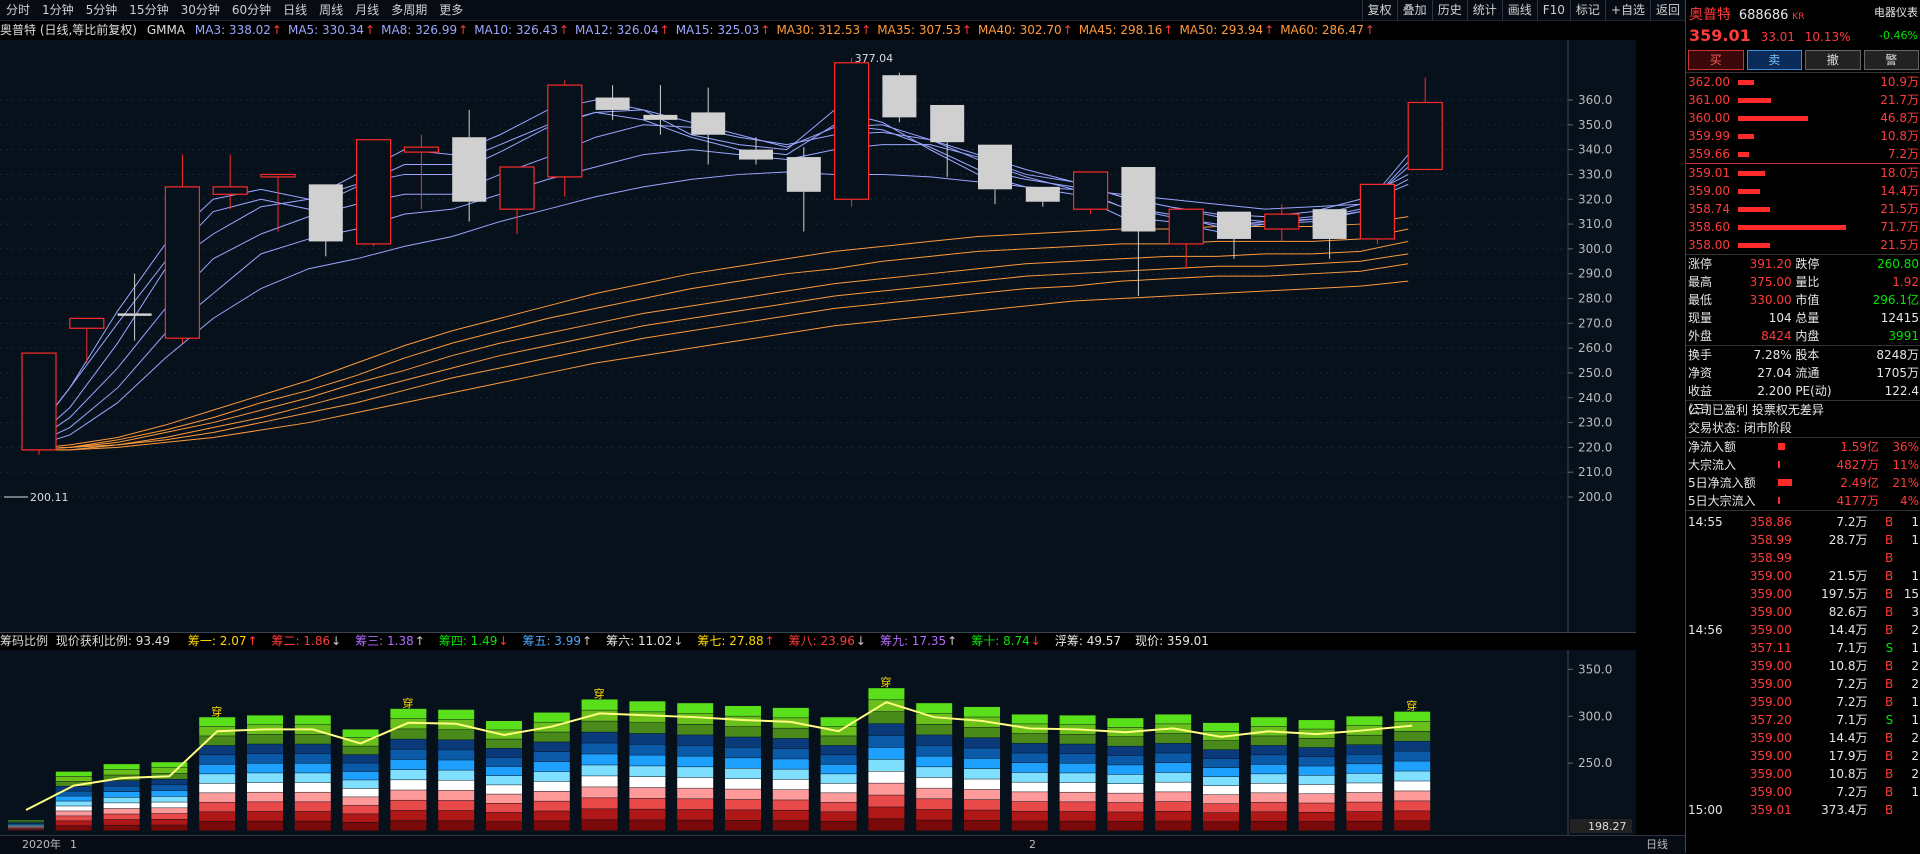 The height and width of the screenshot is (854, 1920). What do you see at coordinates (564, 30) in the screenshot?
I see `up-arrow: ↑` at bounding box center [564, 30].